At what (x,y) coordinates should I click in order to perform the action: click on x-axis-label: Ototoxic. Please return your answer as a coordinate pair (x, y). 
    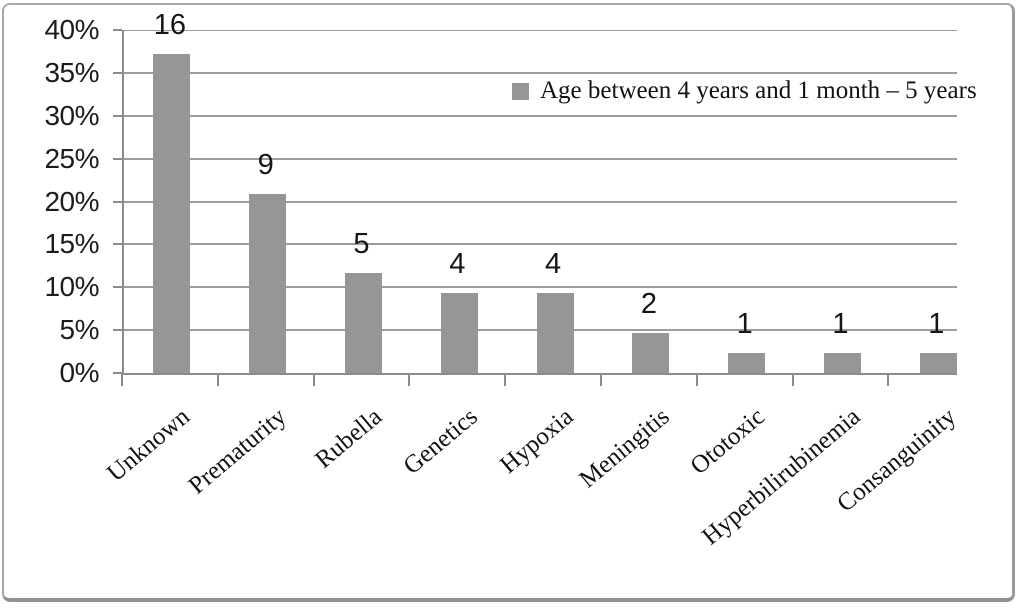
    Looking at the image, I should click on (728, 441).